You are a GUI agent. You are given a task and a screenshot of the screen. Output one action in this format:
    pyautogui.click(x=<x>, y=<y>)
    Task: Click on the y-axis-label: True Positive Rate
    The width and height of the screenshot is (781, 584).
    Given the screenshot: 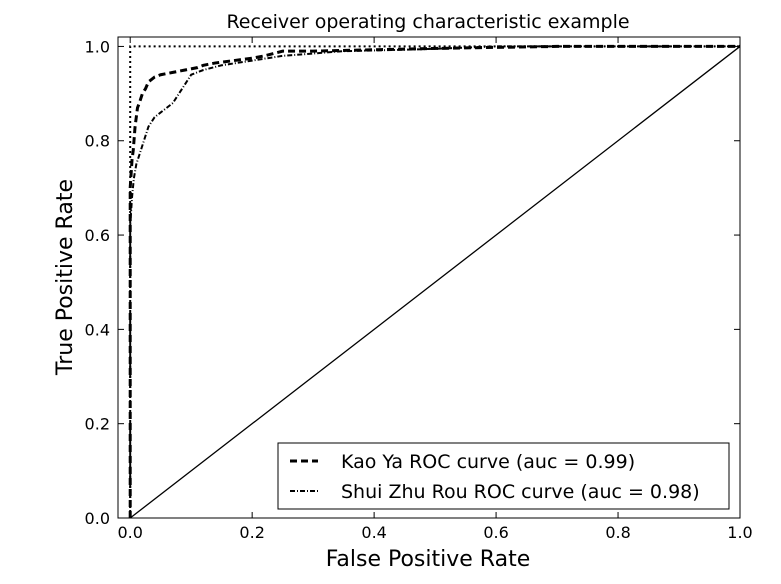 What is the action you would take?
    pyautogui.click(x=65, y=277)
    